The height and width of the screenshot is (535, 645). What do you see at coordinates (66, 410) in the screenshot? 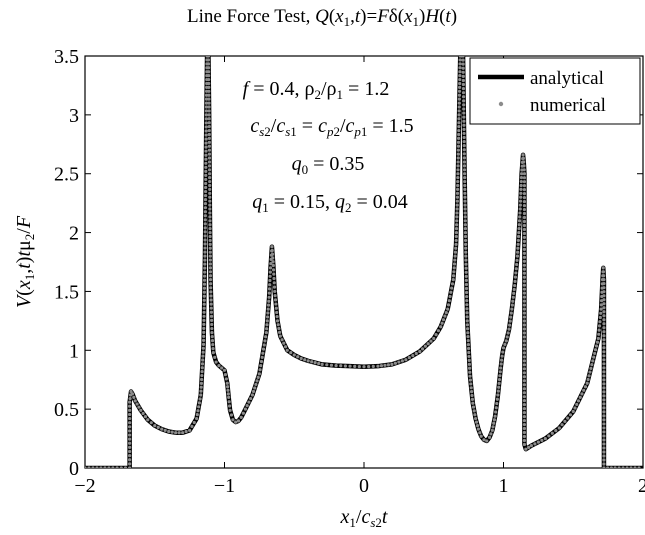
I see `y-tick-label: 0.5` at bounding box center [66, 410].